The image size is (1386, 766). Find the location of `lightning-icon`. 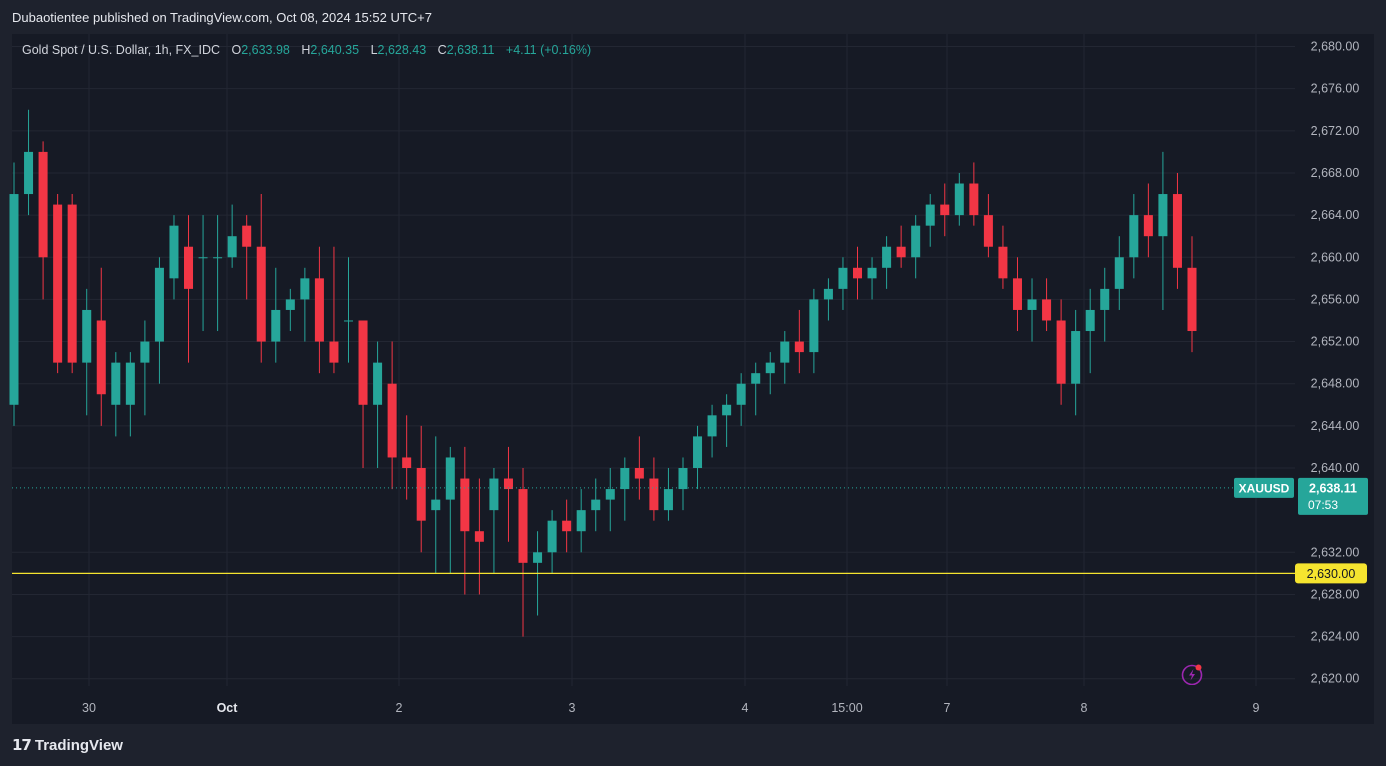

lightning-icon is located at coordinates (1192, 674).